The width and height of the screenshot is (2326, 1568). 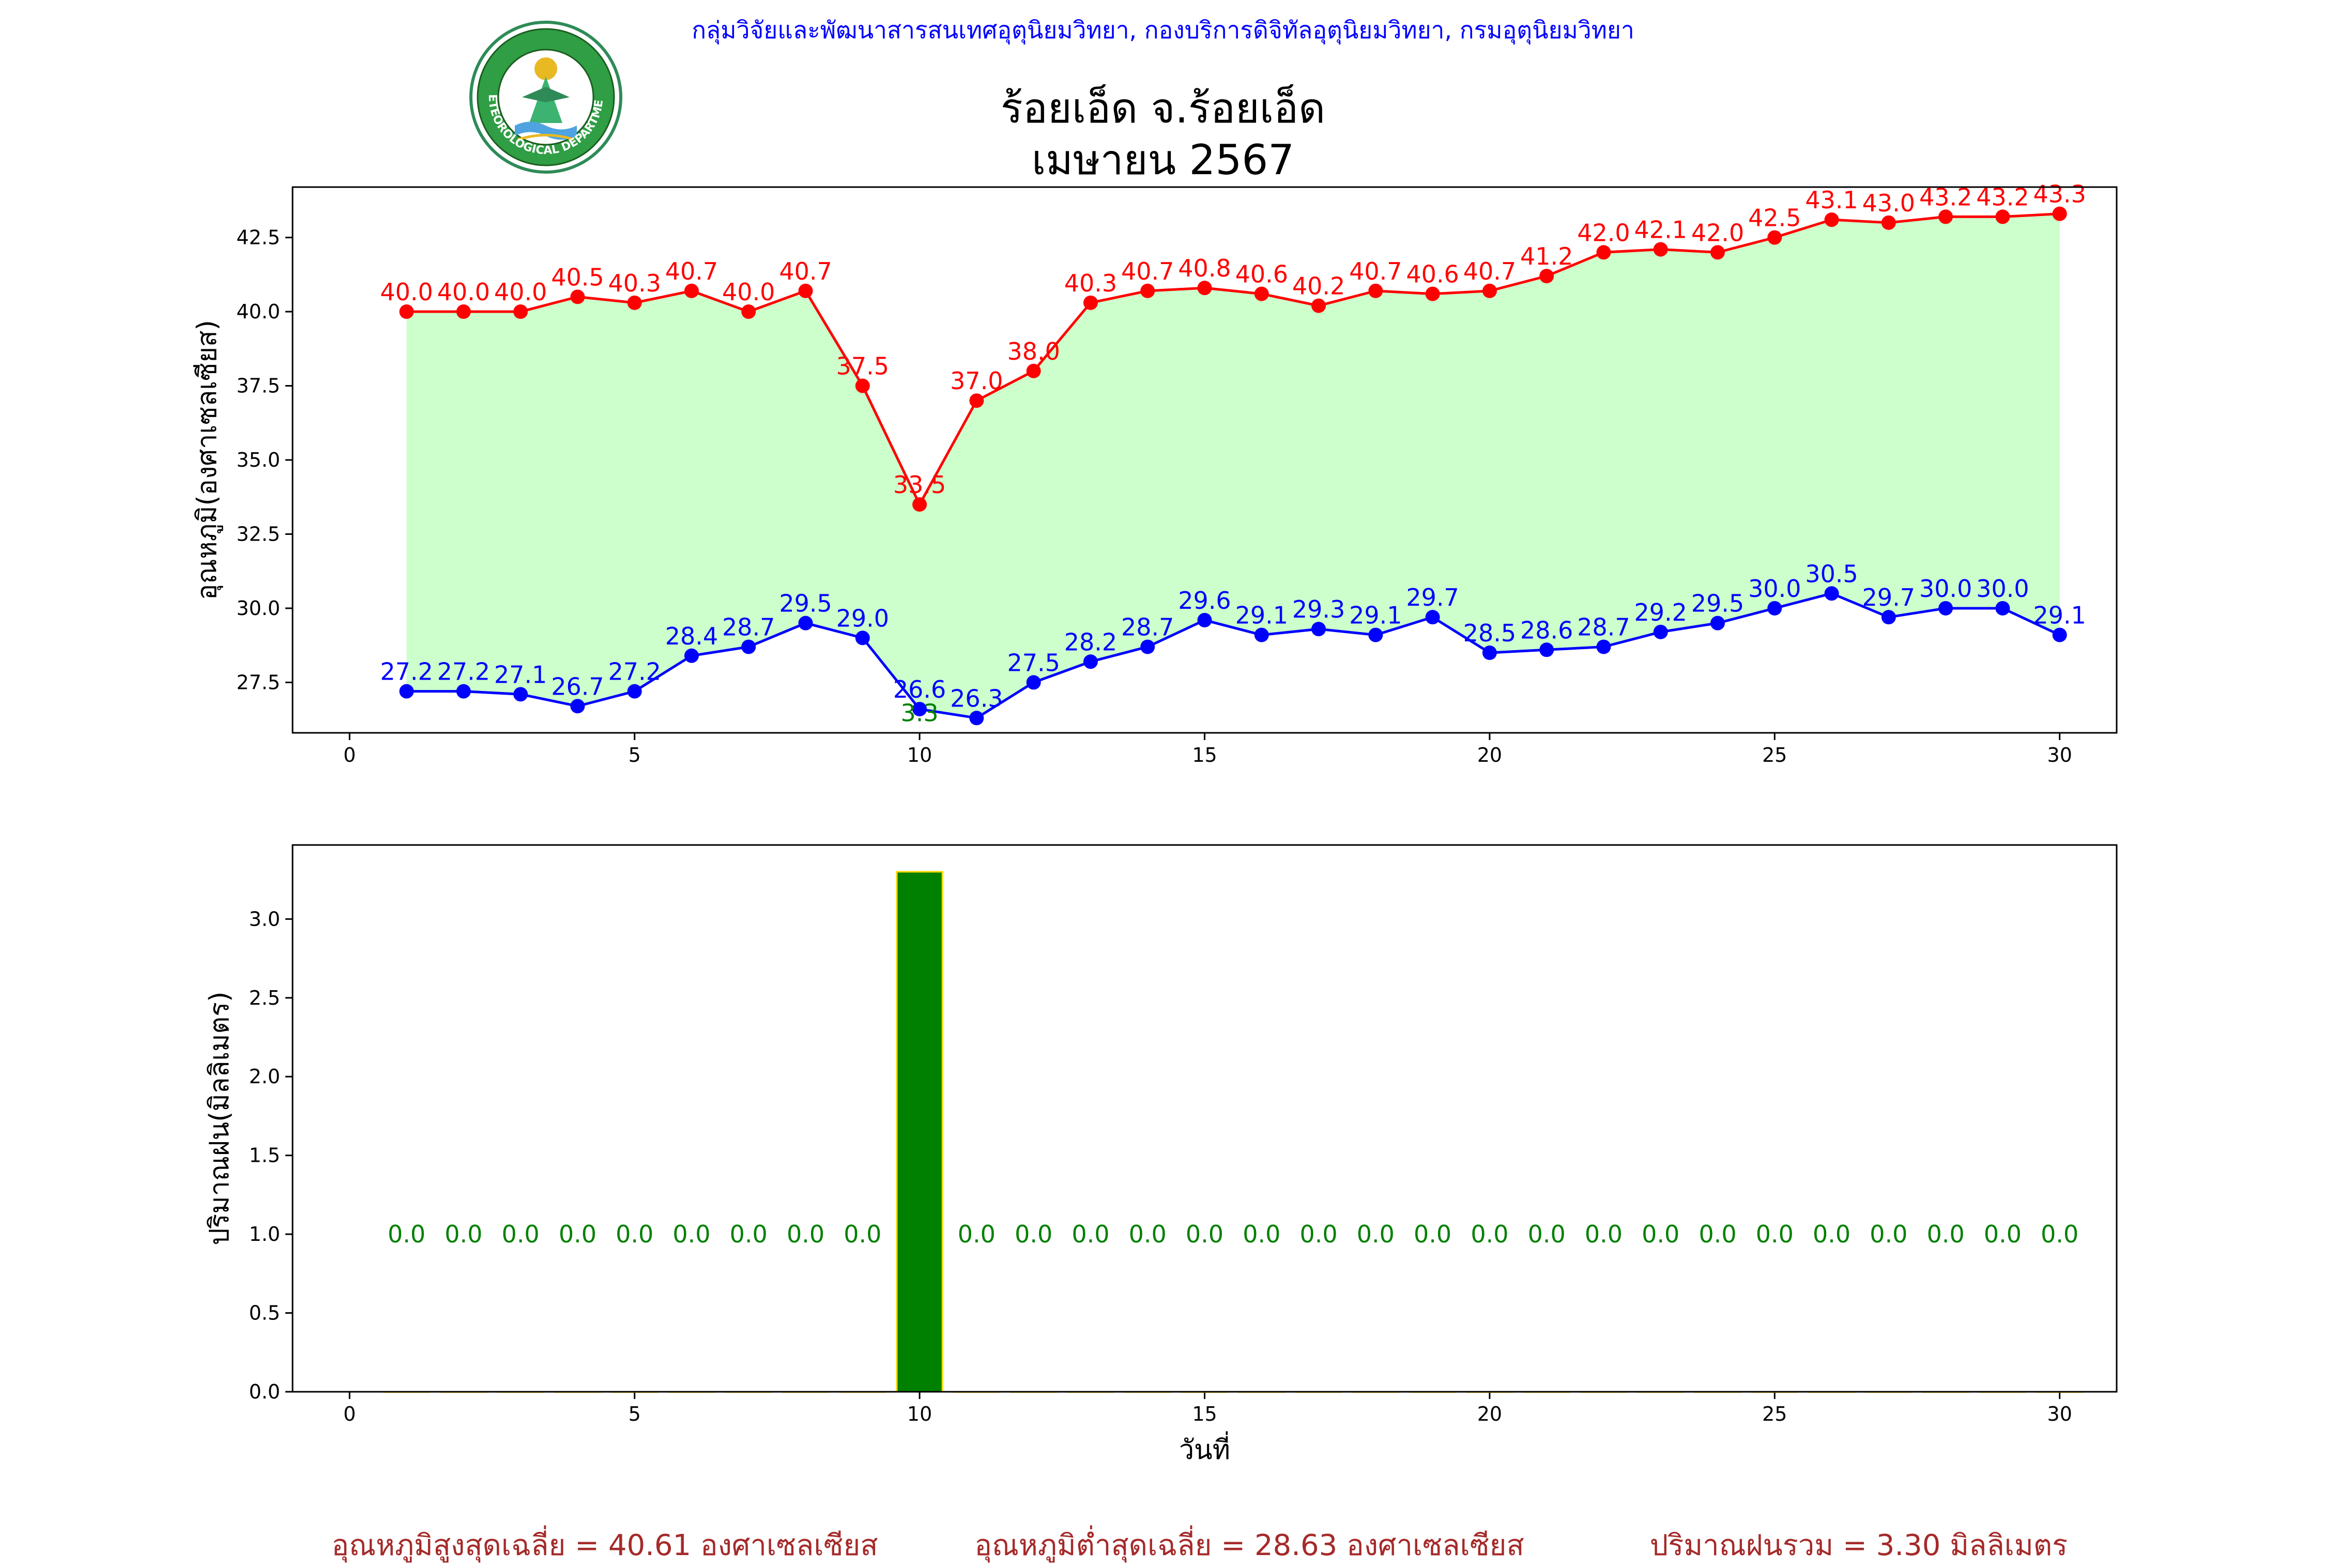 What do you see at coordinates (258, 682) in the screenshot?
I see `temp-ytick-label: 27.5` at bounding box center [258, 682].